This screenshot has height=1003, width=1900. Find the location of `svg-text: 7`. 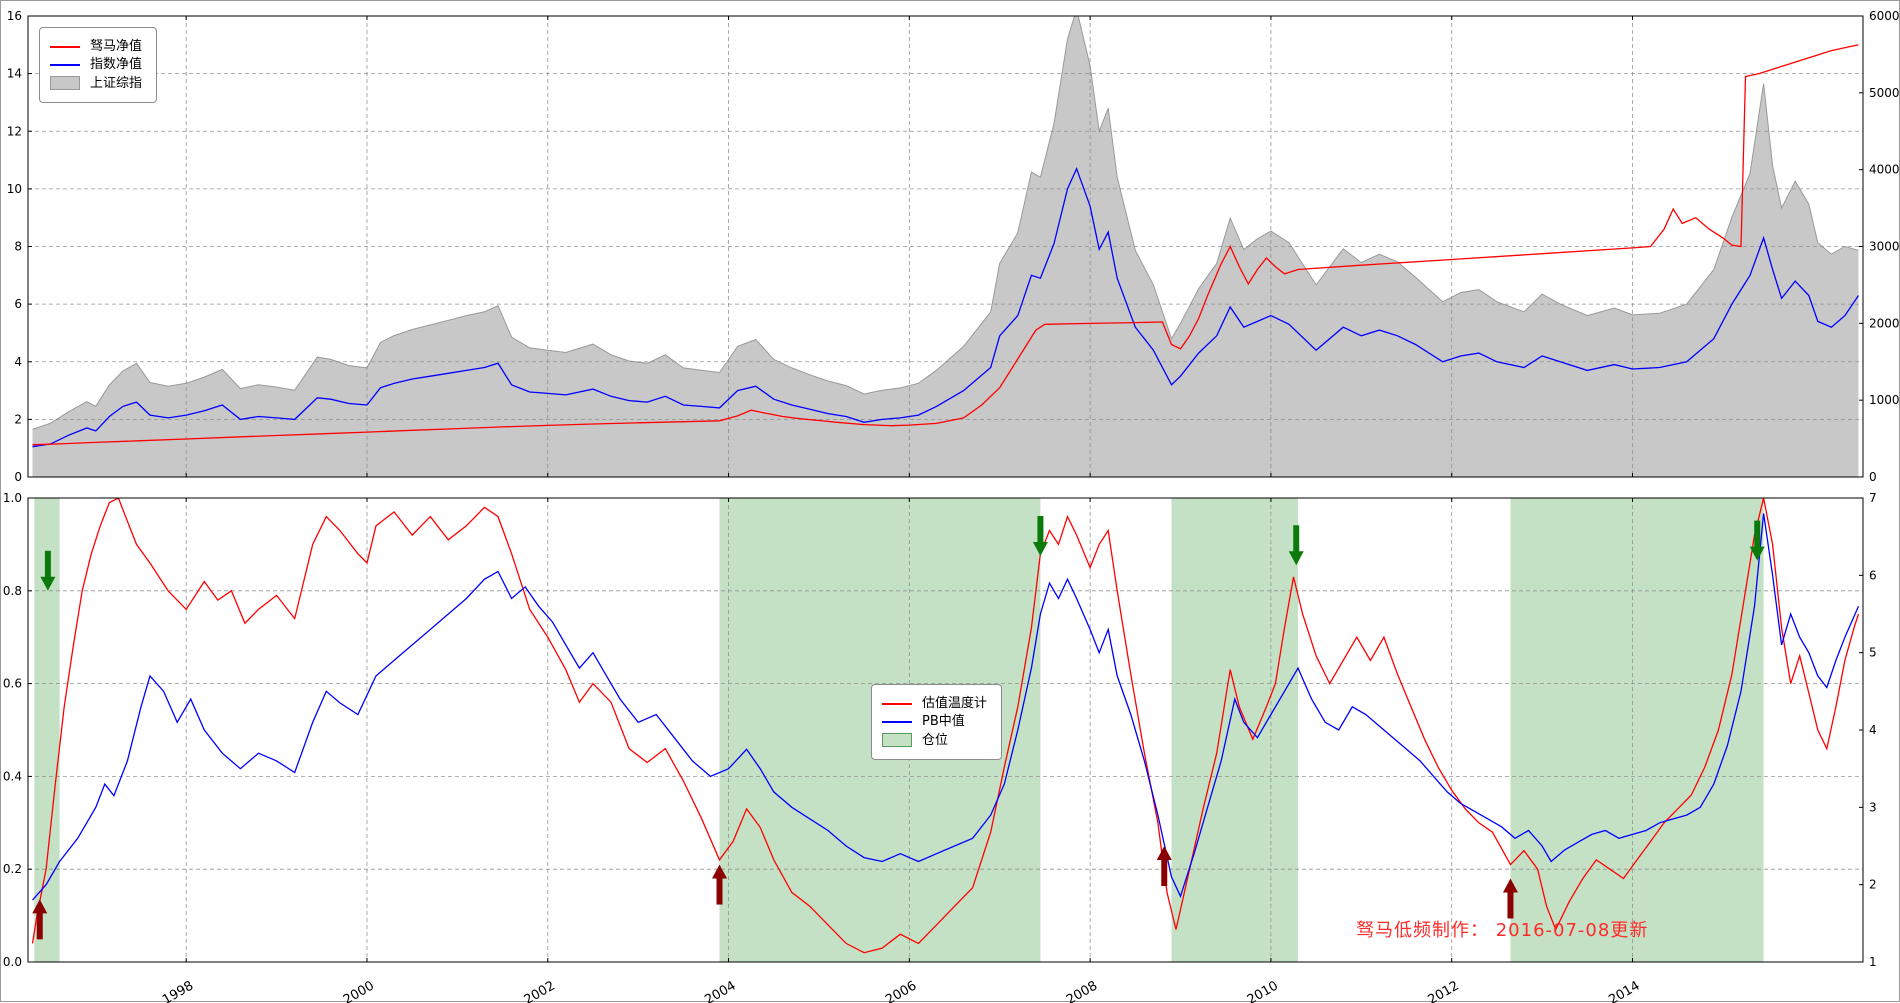

svg-text: 7 is located at coordinates (1873, 498).